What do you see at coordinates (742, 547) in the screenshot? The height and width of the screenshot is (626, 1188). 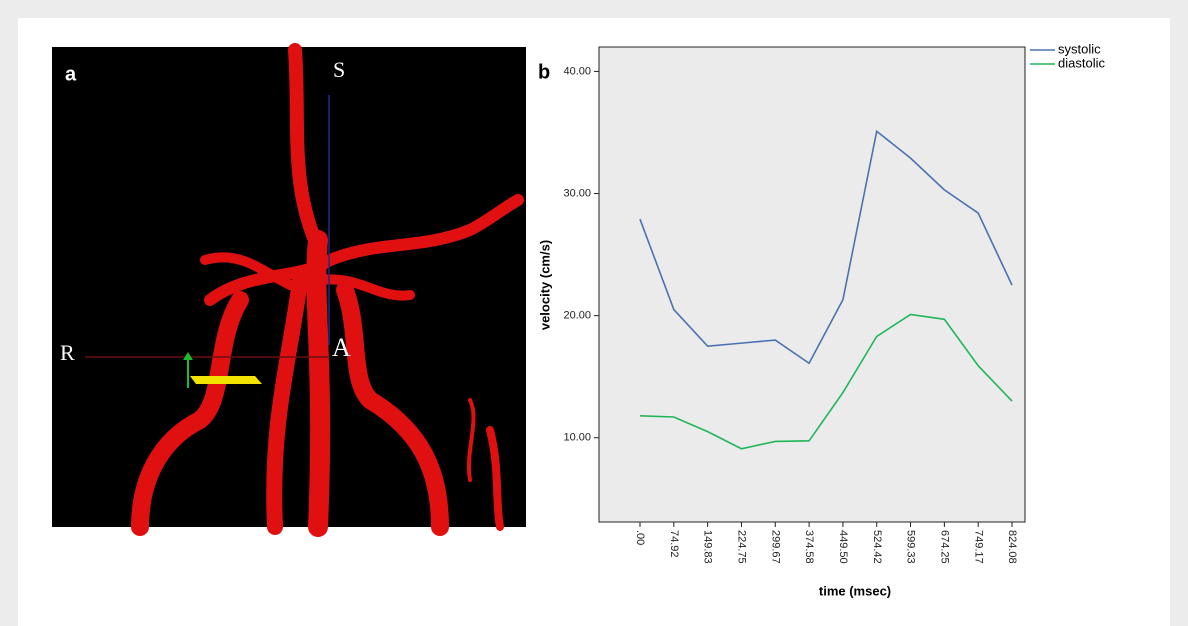 I see `x-tick-label: 224.75` at bounding box center [742, 547].